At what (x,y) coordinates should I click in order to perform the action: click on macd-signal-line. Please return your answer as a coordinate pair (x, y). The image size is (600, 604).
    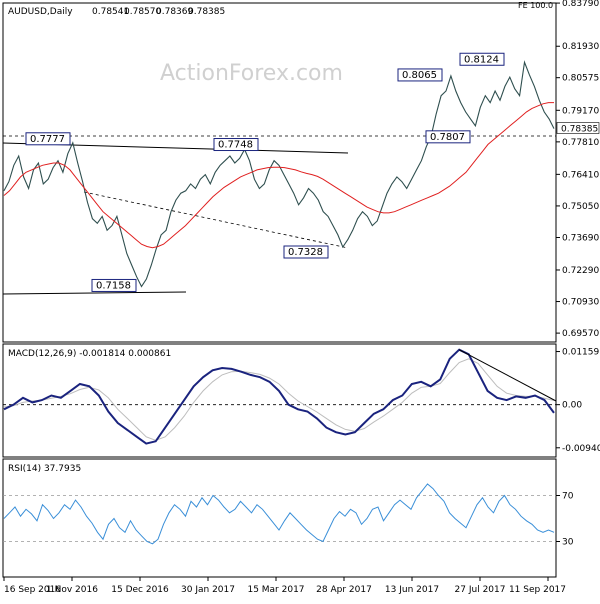
    Looking at the image, I should click on (279, 399).